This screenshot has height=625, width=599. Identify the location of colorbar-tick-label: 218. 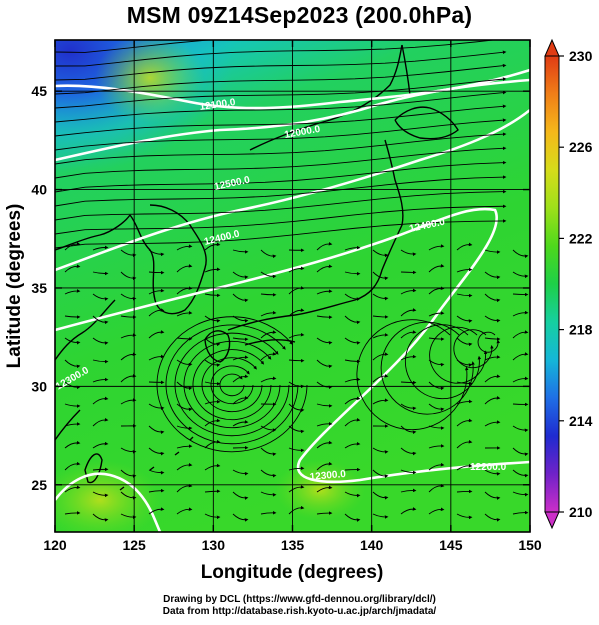
(581, 330).